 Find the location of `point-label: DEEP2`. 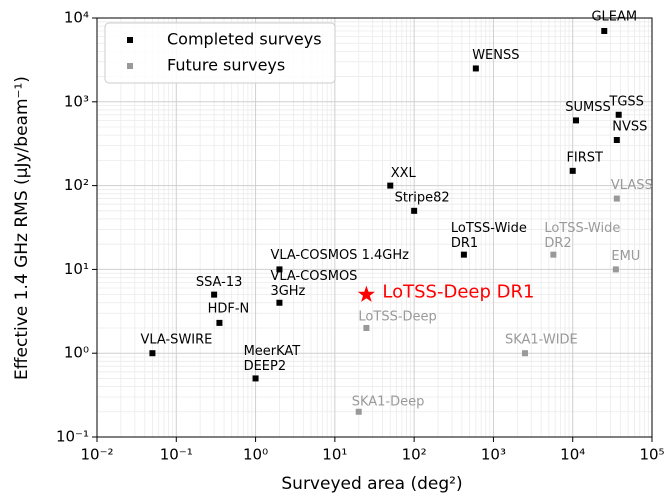

point-label: DEEP2 is located at coordinates (265, 366).